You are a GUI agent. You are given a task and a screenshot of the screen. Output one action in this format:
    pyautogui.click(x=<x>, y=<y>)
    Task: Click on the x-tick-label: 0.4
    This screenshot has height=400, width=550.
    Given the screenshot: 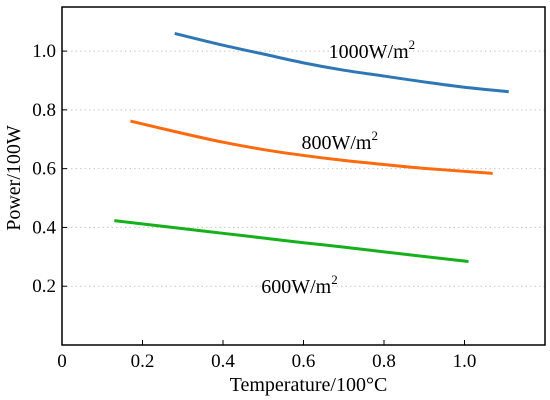 What is the action you would take?
    pyautogui.click(x=223, y=361)
    